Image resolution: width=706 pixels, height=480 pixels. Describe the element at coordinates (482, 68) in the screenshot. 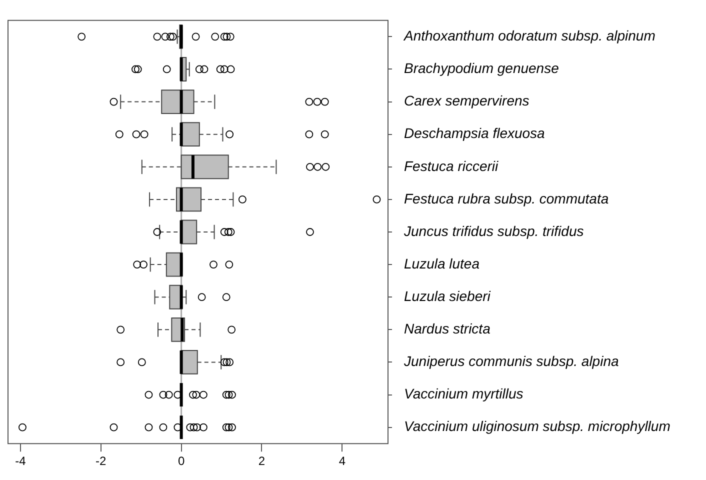

I see `y-tick-label: Brachypodium genuense` at that location.